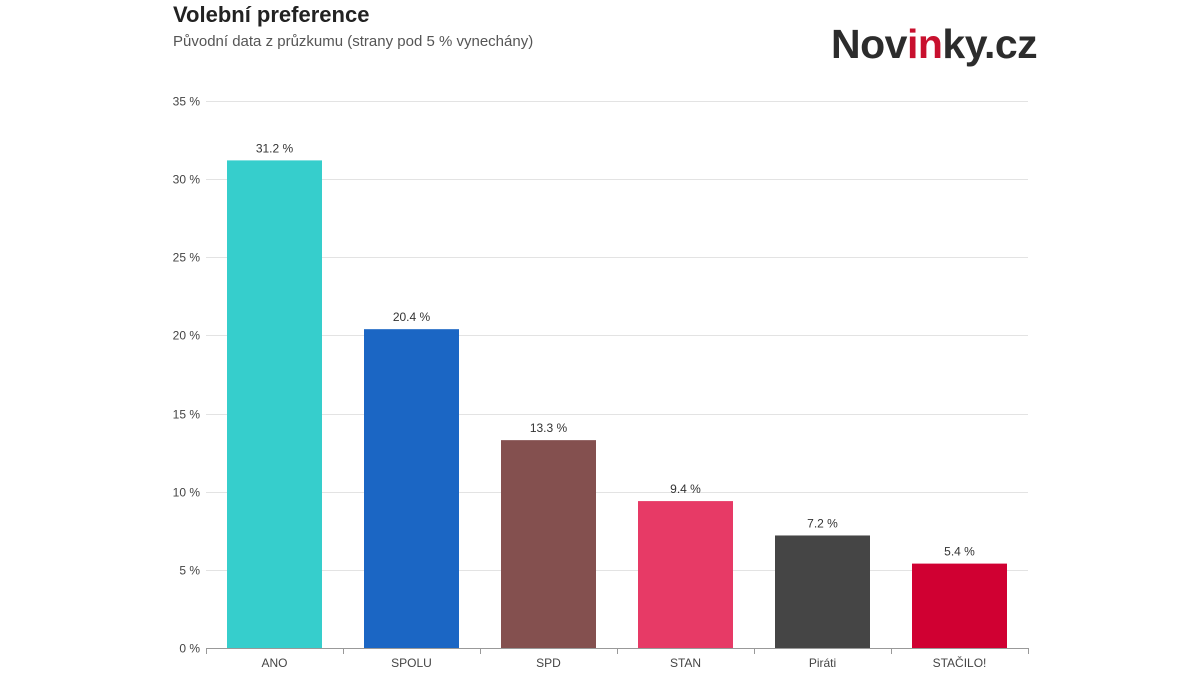  What do you see at coordinates (412, 317) in the screenshot?
I see `data-label: 20.4 %` at bounding box center [412, 317].